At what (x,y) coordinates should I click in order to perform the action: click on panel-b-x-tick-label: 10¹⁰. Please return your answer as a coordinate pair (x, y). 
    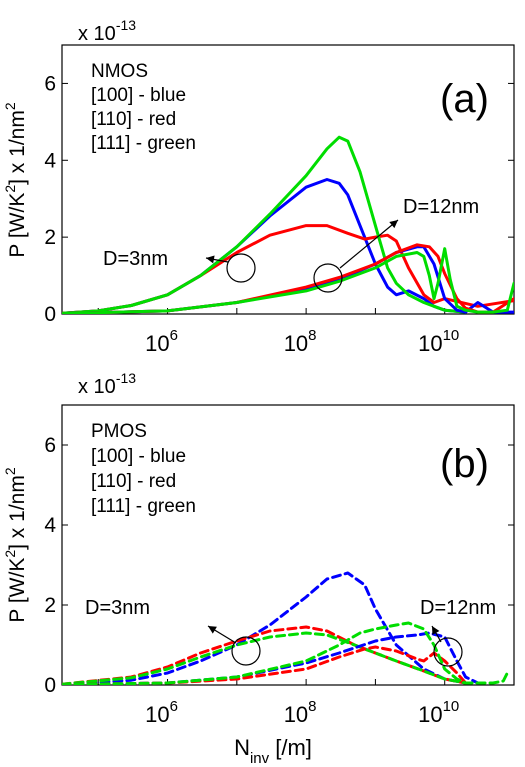
    Looking at the image, I should click on (438, 712).